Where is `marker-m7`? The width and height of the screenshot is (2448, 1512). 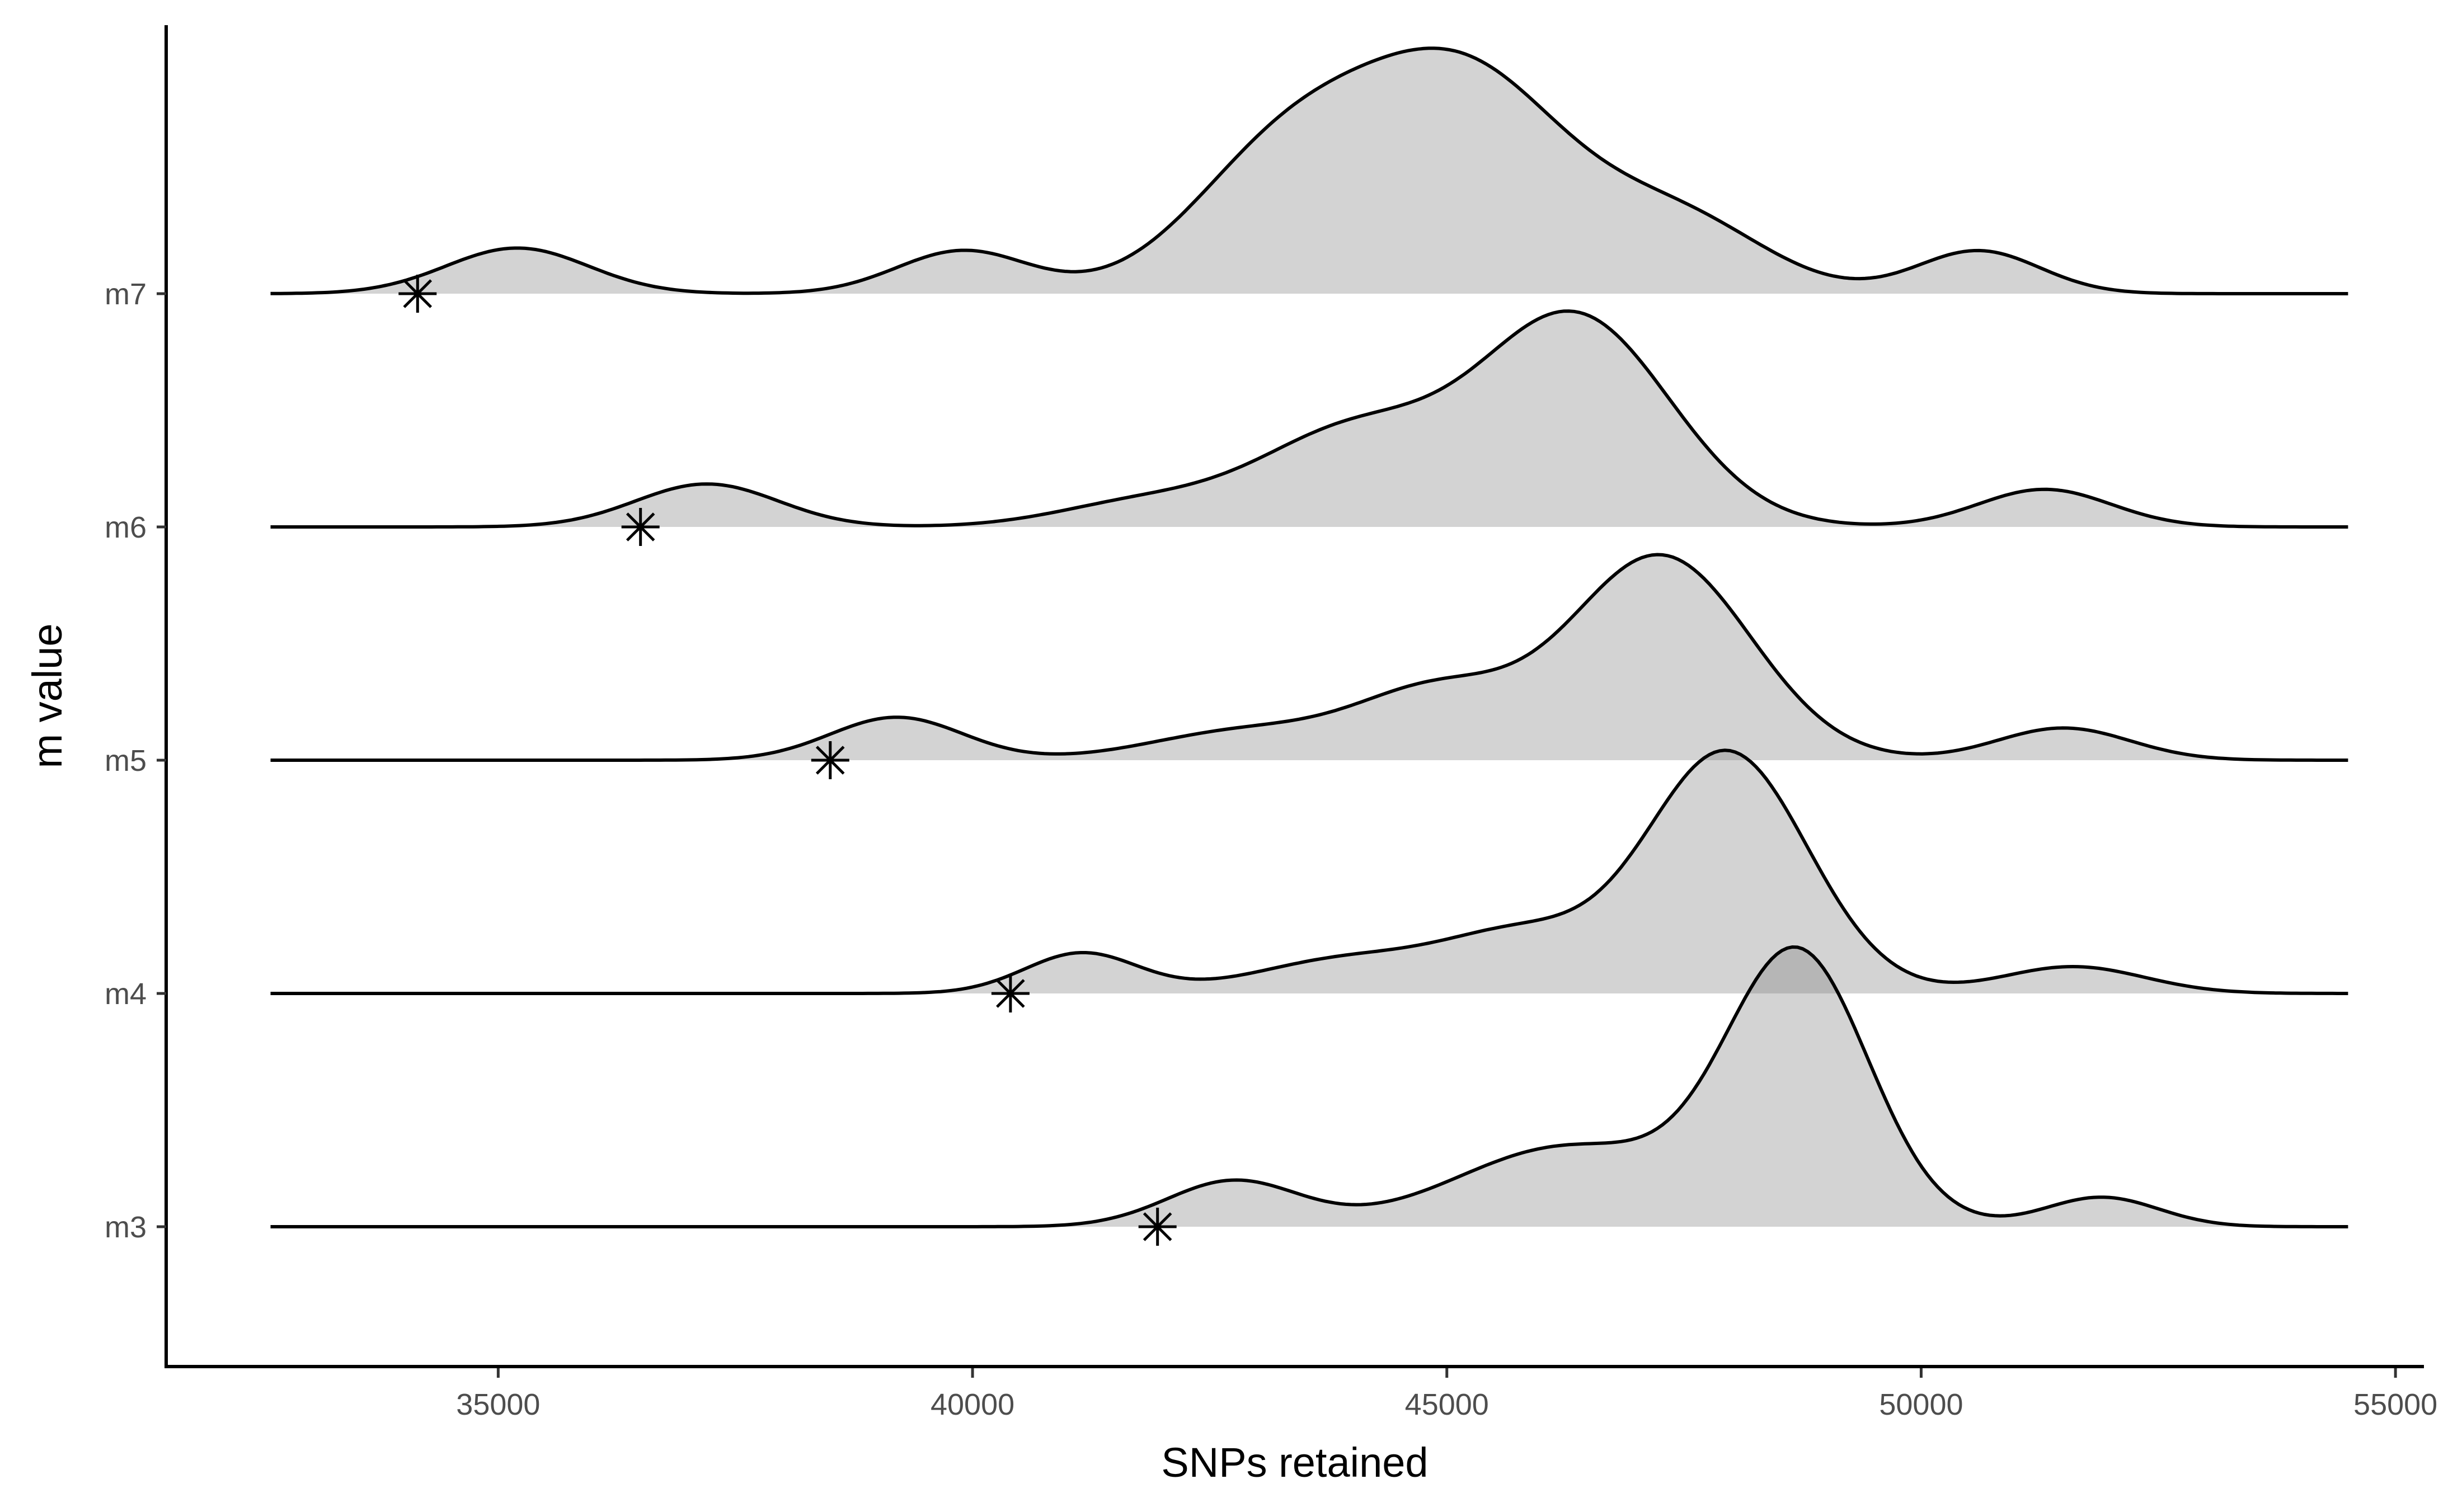
marker-m7 is located at coordinates (418, 294).